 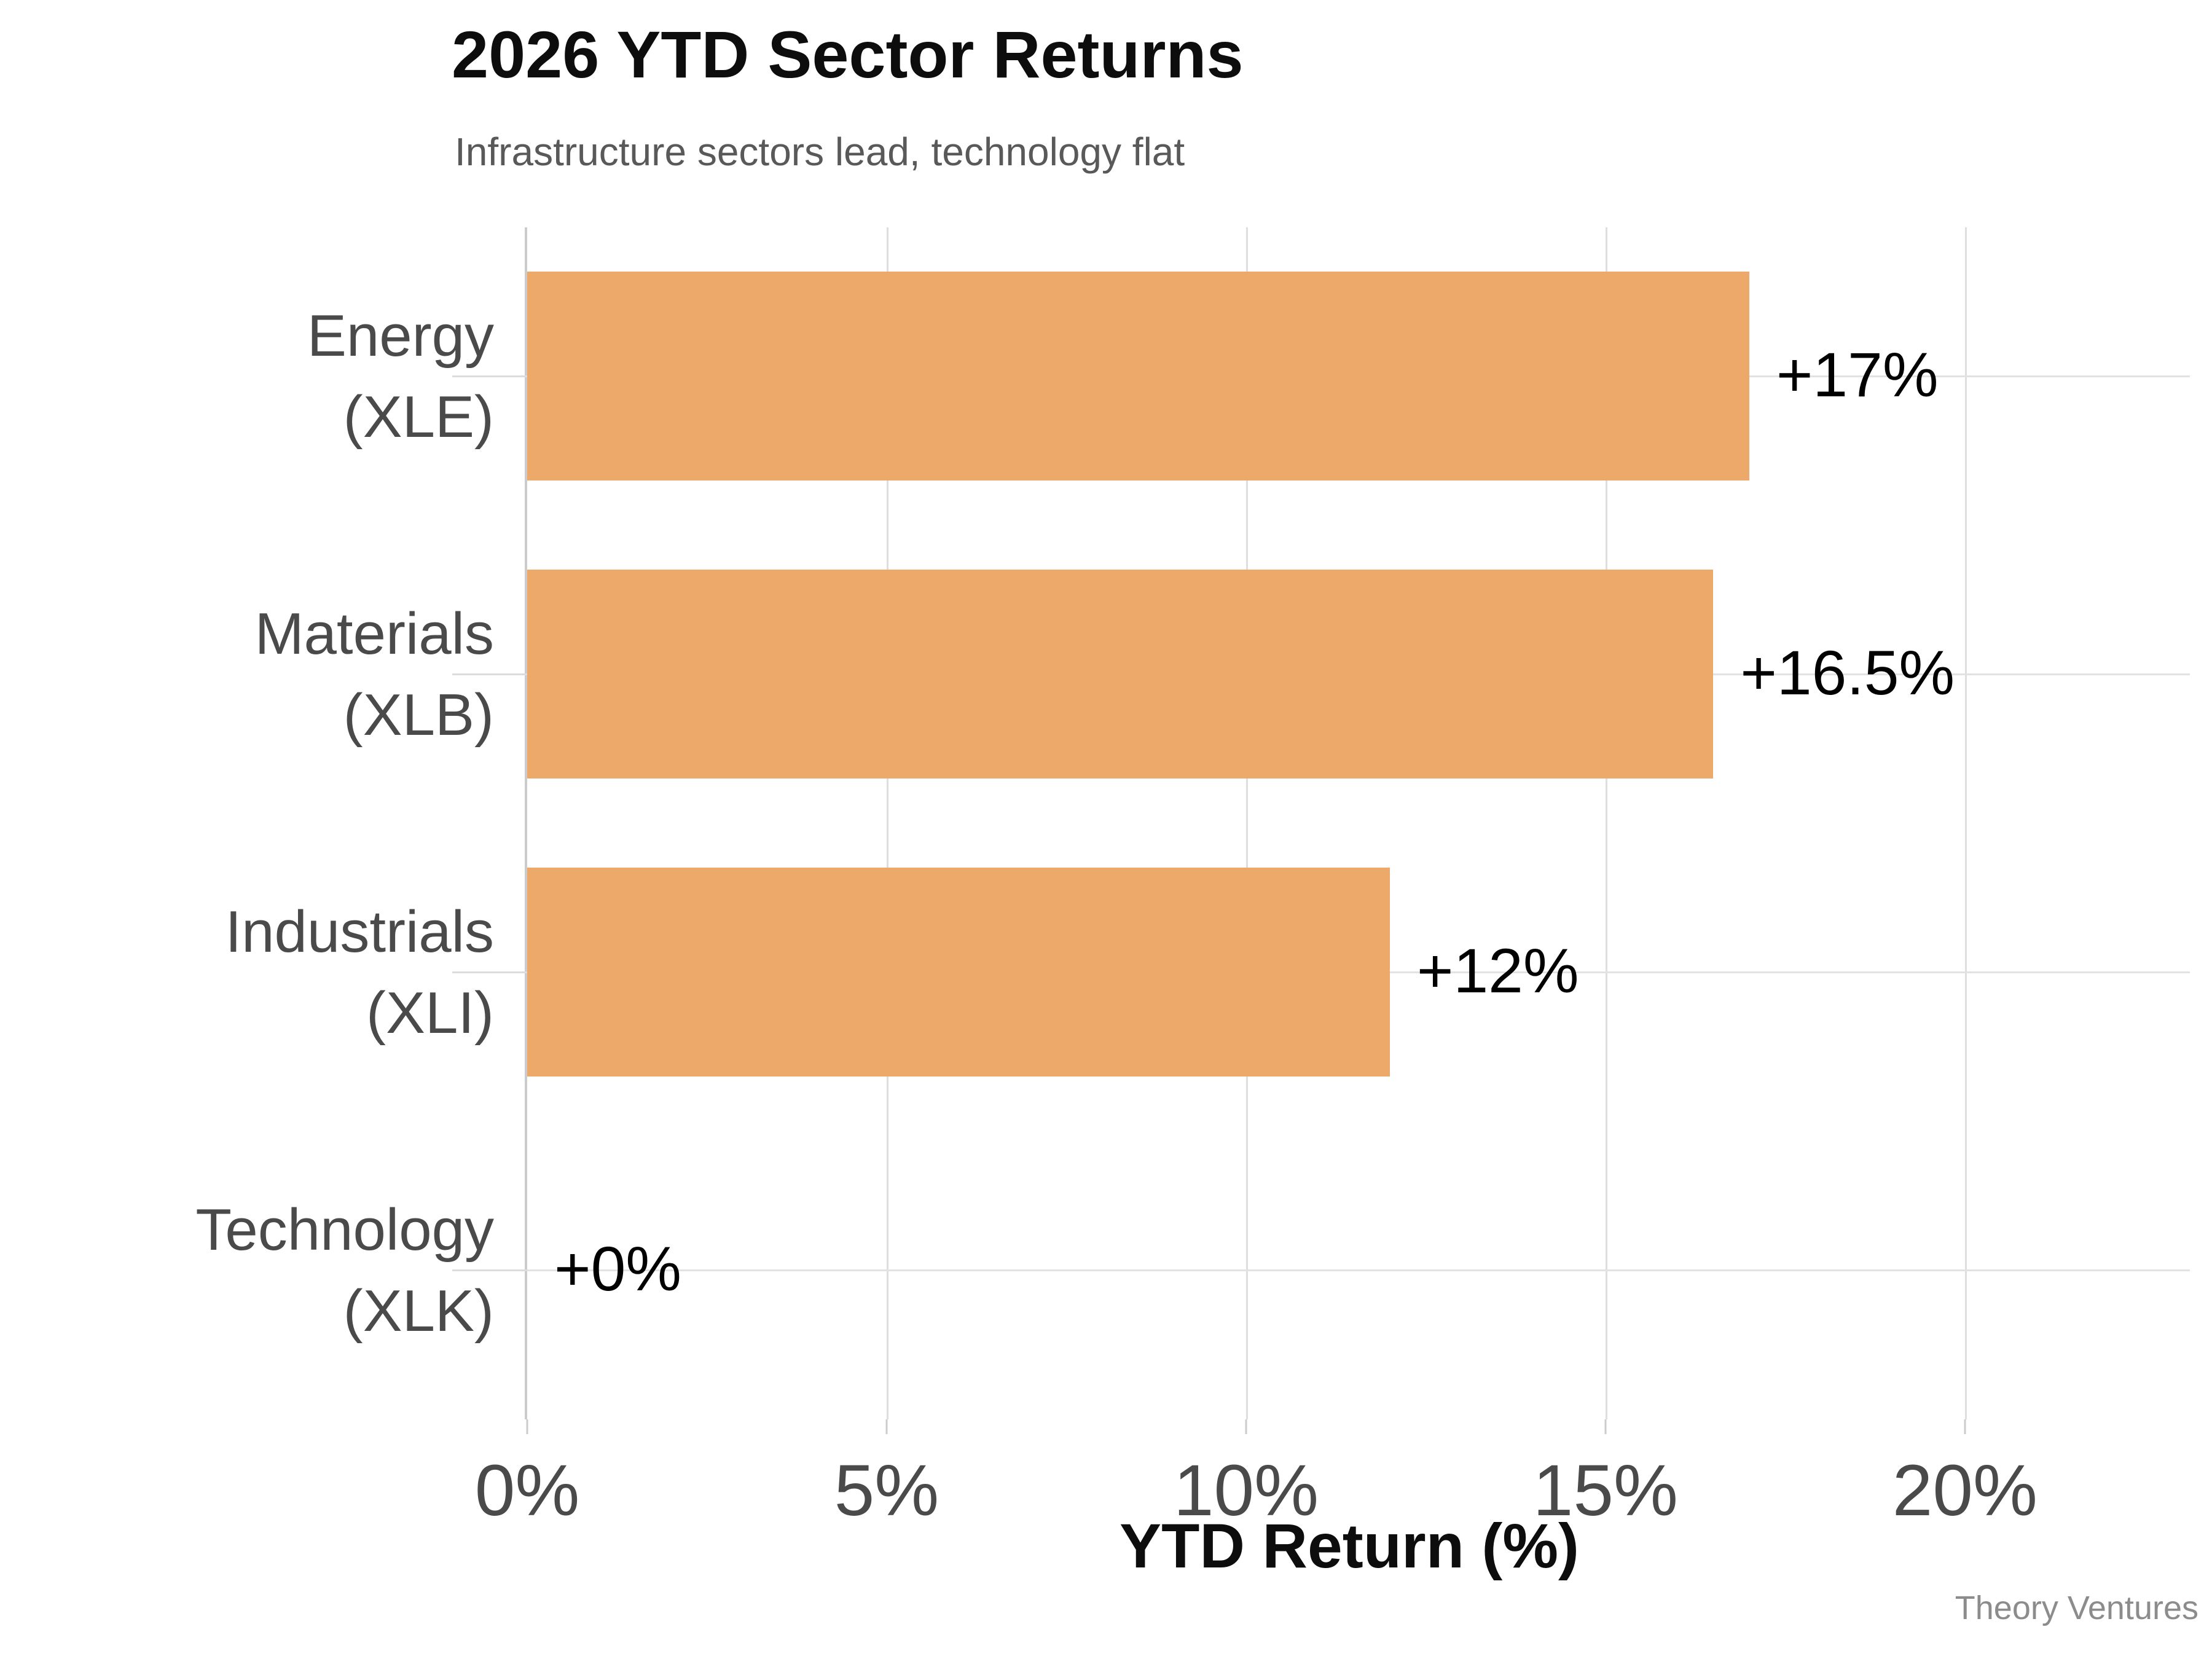 I want to click on bar-materials, so click(x=1120, y=674).